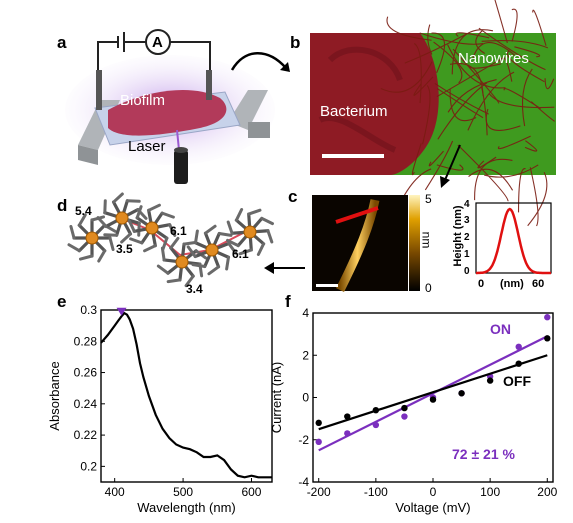  What do you see at coordinates (366, 244) in the screenshot?
I see `panel-c-afm` at bounding box center [366, 244].